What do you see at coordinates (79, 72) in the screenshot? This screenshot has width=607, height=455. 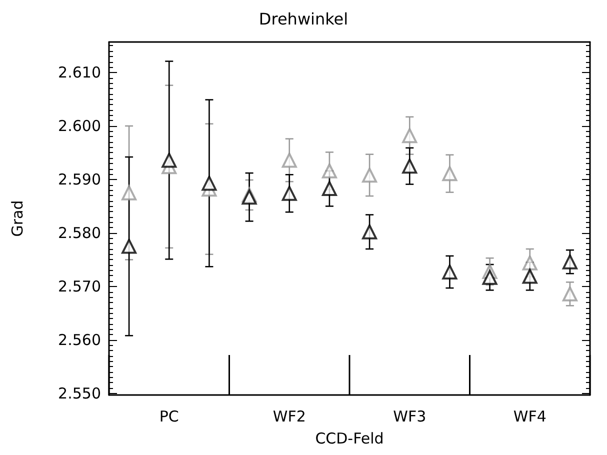 I see `y-tick-label: 2.610` at bounding box center [79, 72].